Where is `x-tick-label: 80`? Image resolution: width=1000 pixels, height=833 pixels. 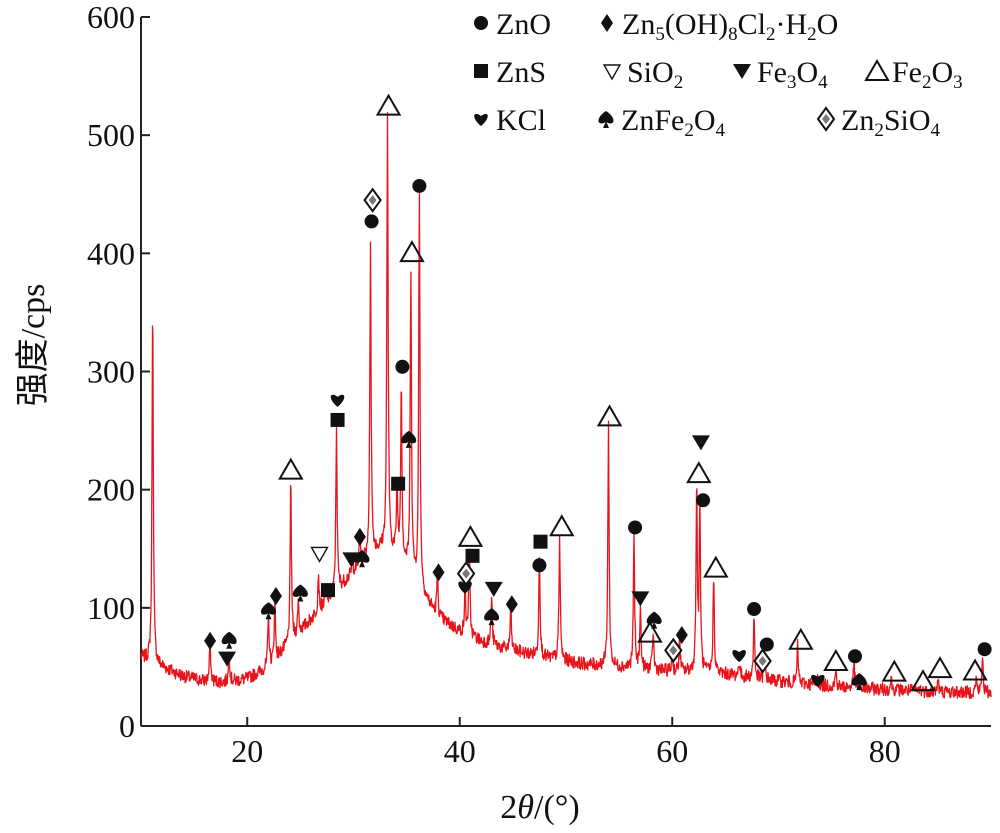
x-tick-label: 80 is located at coordinates (885, 751).